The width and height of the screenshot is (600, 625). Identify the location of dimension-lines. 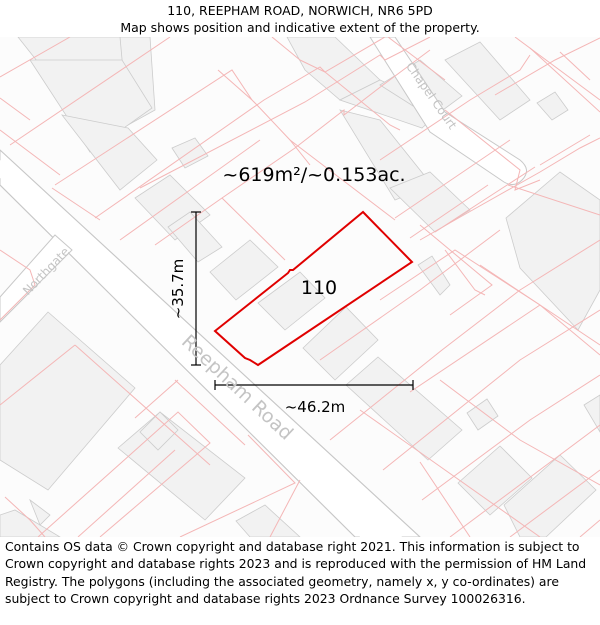
(302, 300).